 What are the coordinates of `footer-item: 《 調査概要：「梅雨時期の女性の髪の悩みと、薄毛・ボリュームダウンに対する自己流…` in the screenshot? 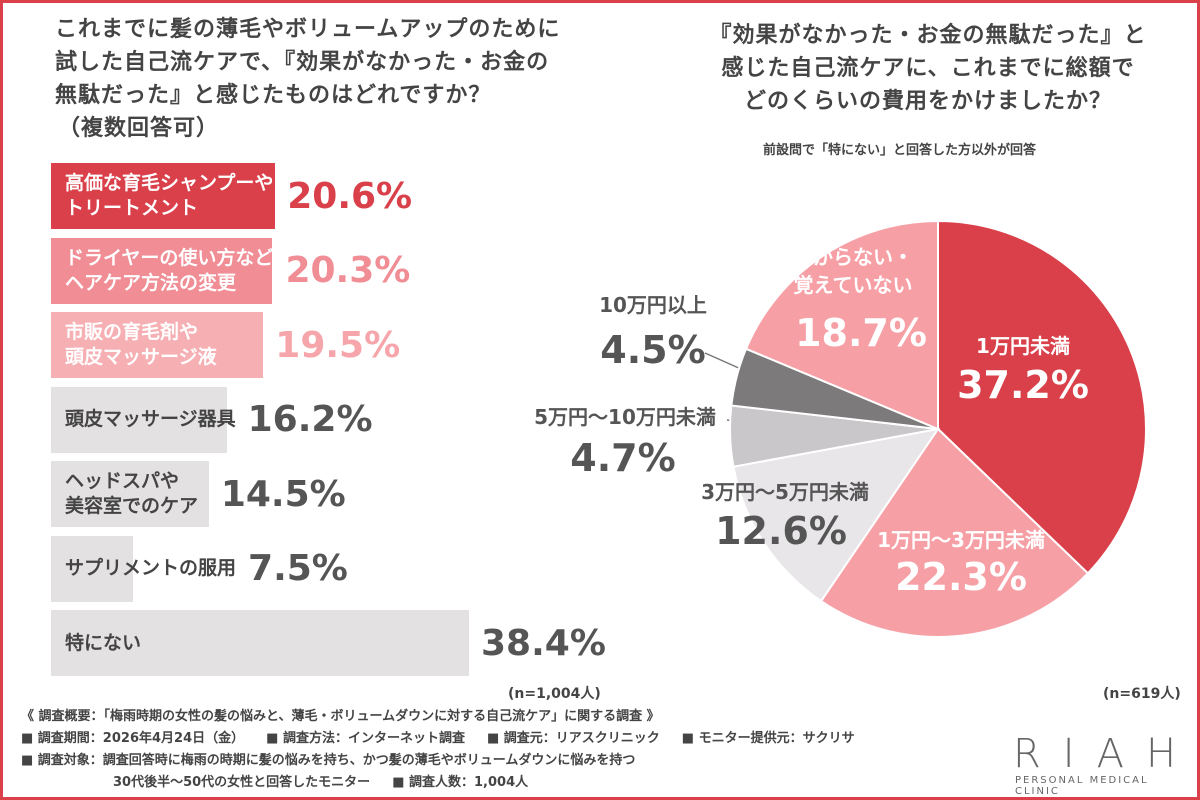 It's located at (340, 716).